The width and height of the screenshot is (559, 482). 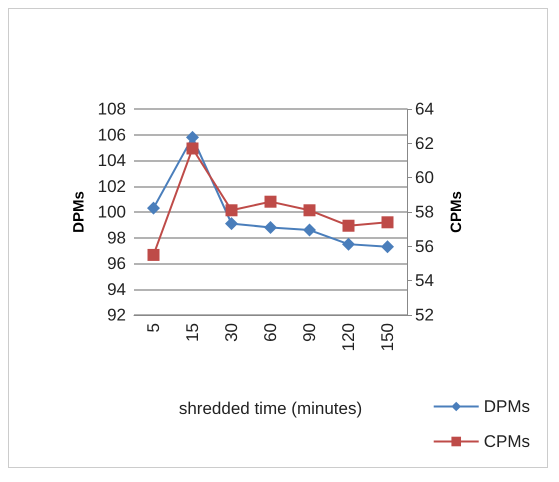 I want to click on x-tick-label: 90, so click(x=309, y=332).